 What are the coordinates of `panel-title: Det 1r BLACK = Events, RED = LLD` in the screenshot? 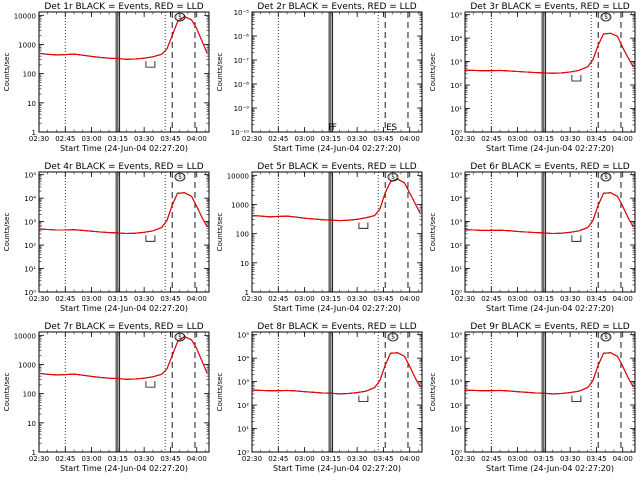 It's located at (123, 7).